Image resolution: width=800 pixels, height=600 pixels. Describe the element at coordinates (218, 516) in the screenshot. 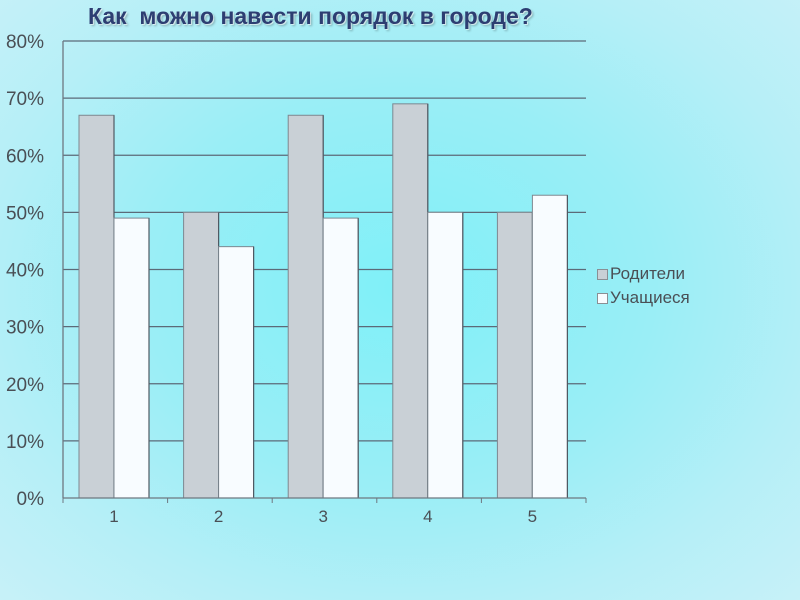

I see `x-tick-label: 2` at that location.